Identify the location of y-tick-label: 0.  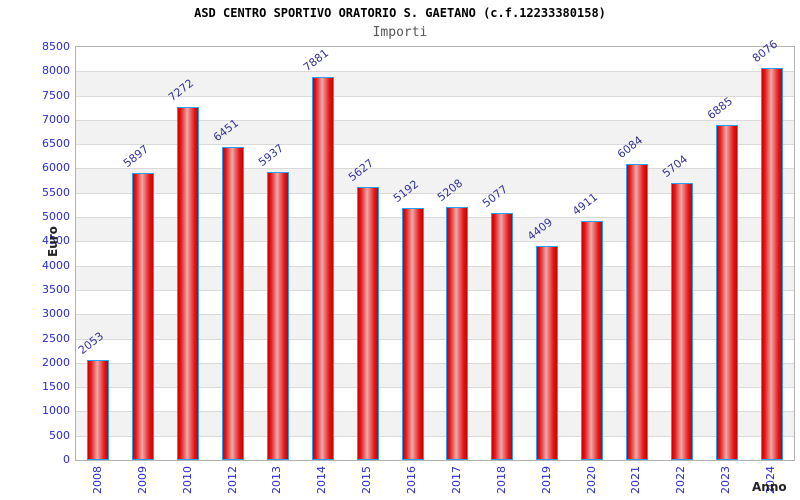
(66, 459).